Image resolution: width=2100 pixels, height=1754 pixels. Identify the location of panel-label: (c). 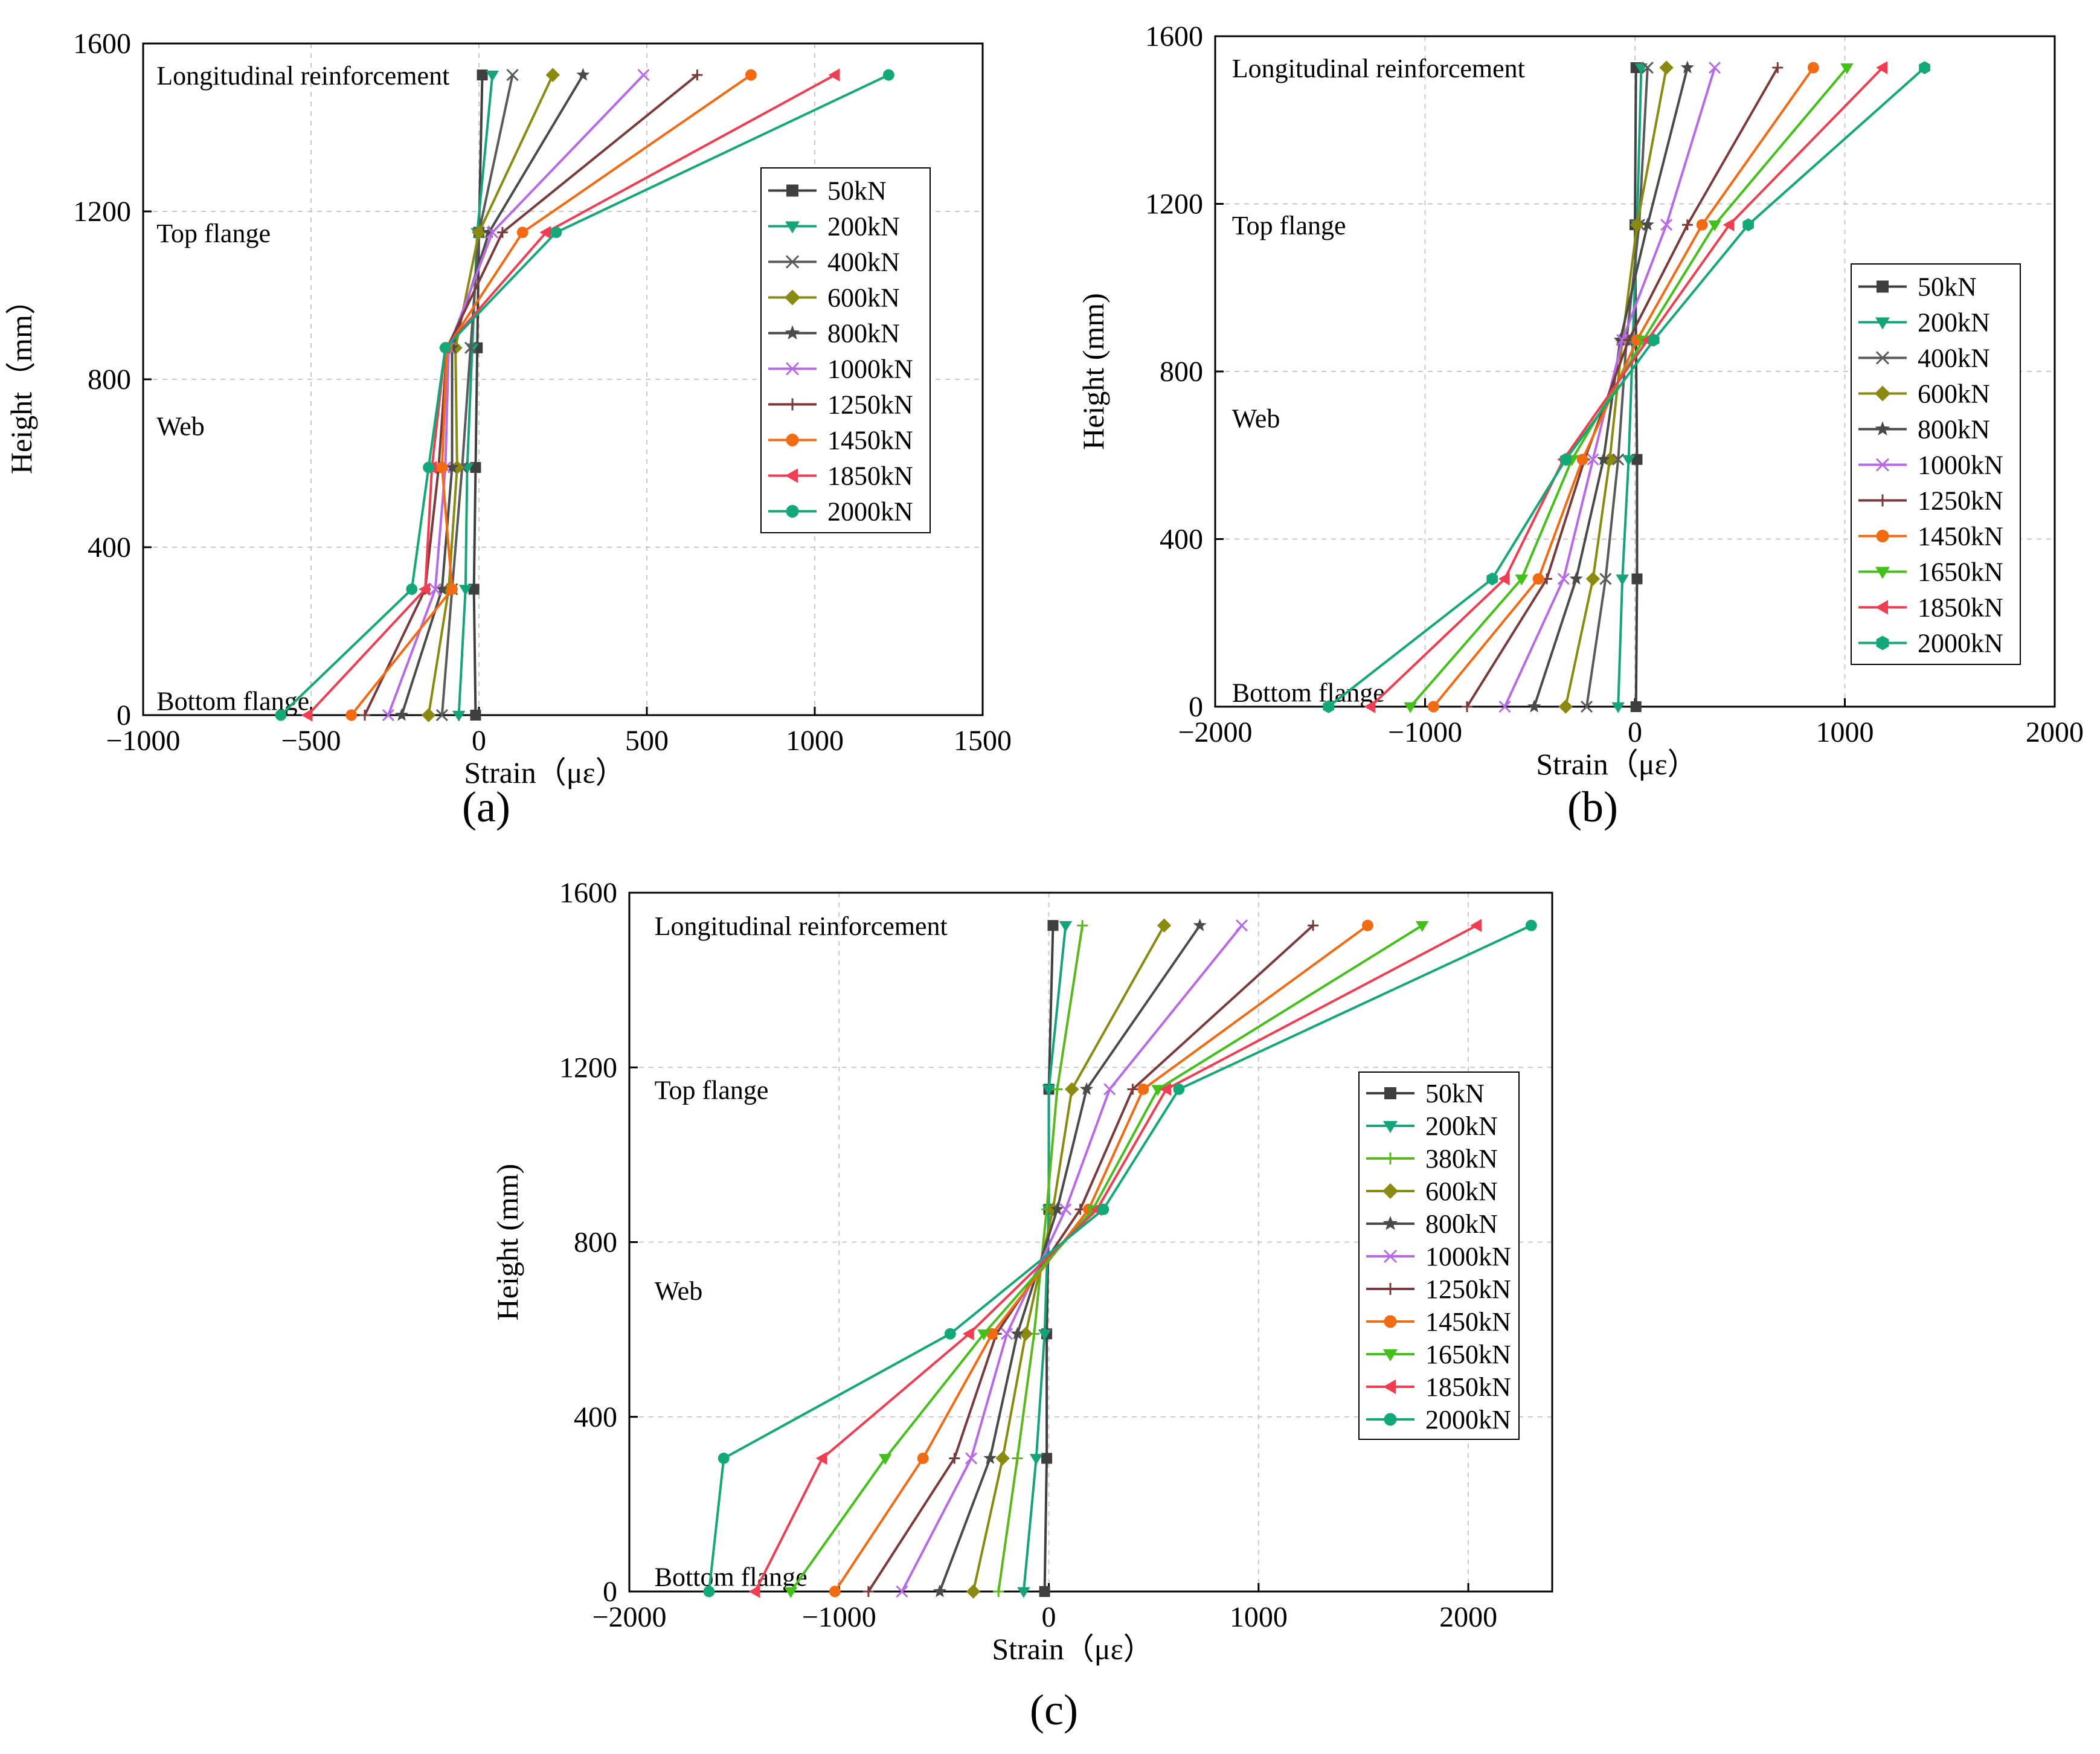
(1054, 1710).